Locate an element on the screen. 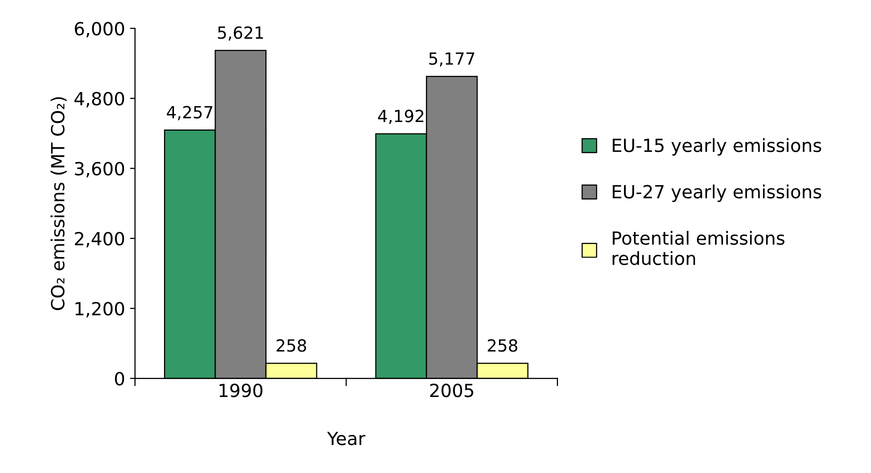 The width and height of the screenshot is (871, 473). data-label: 5,177 is located at coordinates (451, 59).